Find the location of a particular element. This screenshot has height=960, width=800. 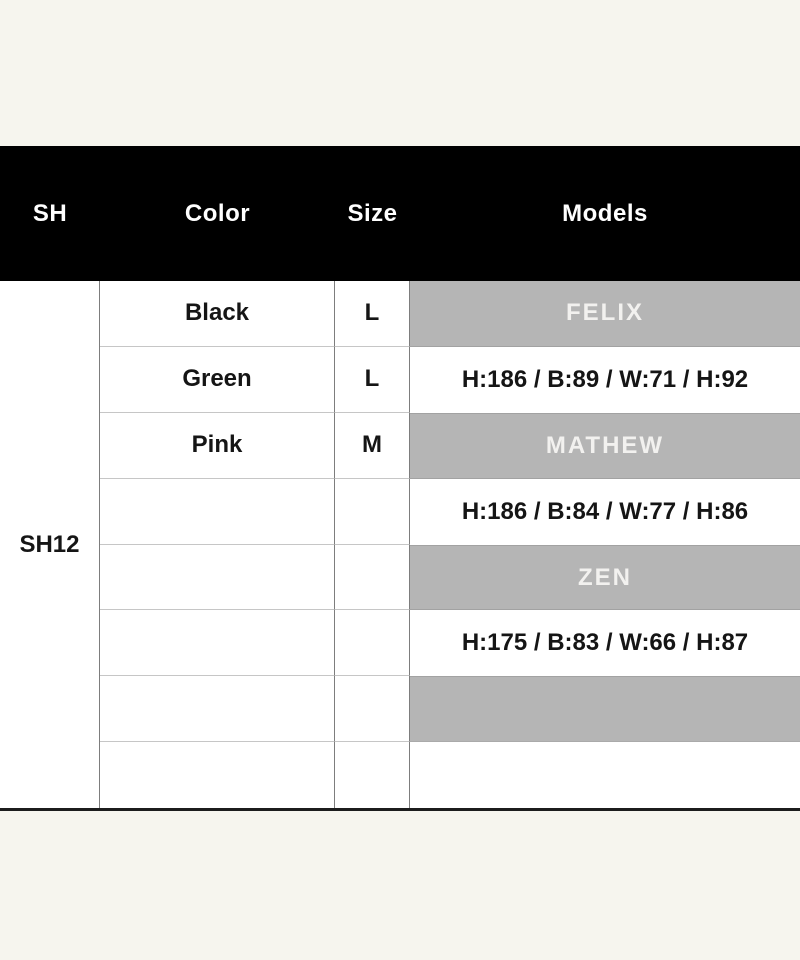

model-measurements-cell: H:175 / B:83 / W:66 / H:87 is located at coordinates (605, 643).